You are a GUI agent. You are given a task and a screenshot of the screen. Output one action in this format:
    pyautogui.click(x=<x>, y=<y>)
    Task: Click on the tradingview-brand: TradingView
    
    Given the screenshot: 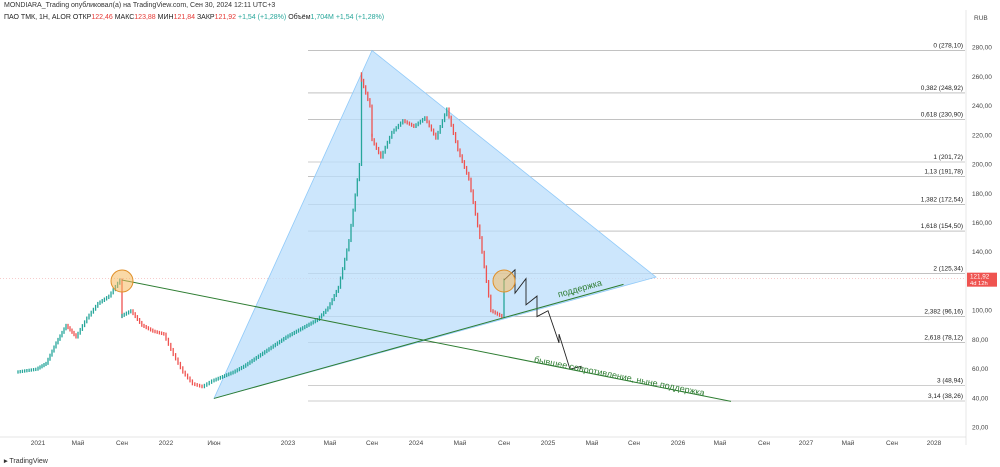 What is the action you would take?
    pyautogui.click(x=28, y=461)
    